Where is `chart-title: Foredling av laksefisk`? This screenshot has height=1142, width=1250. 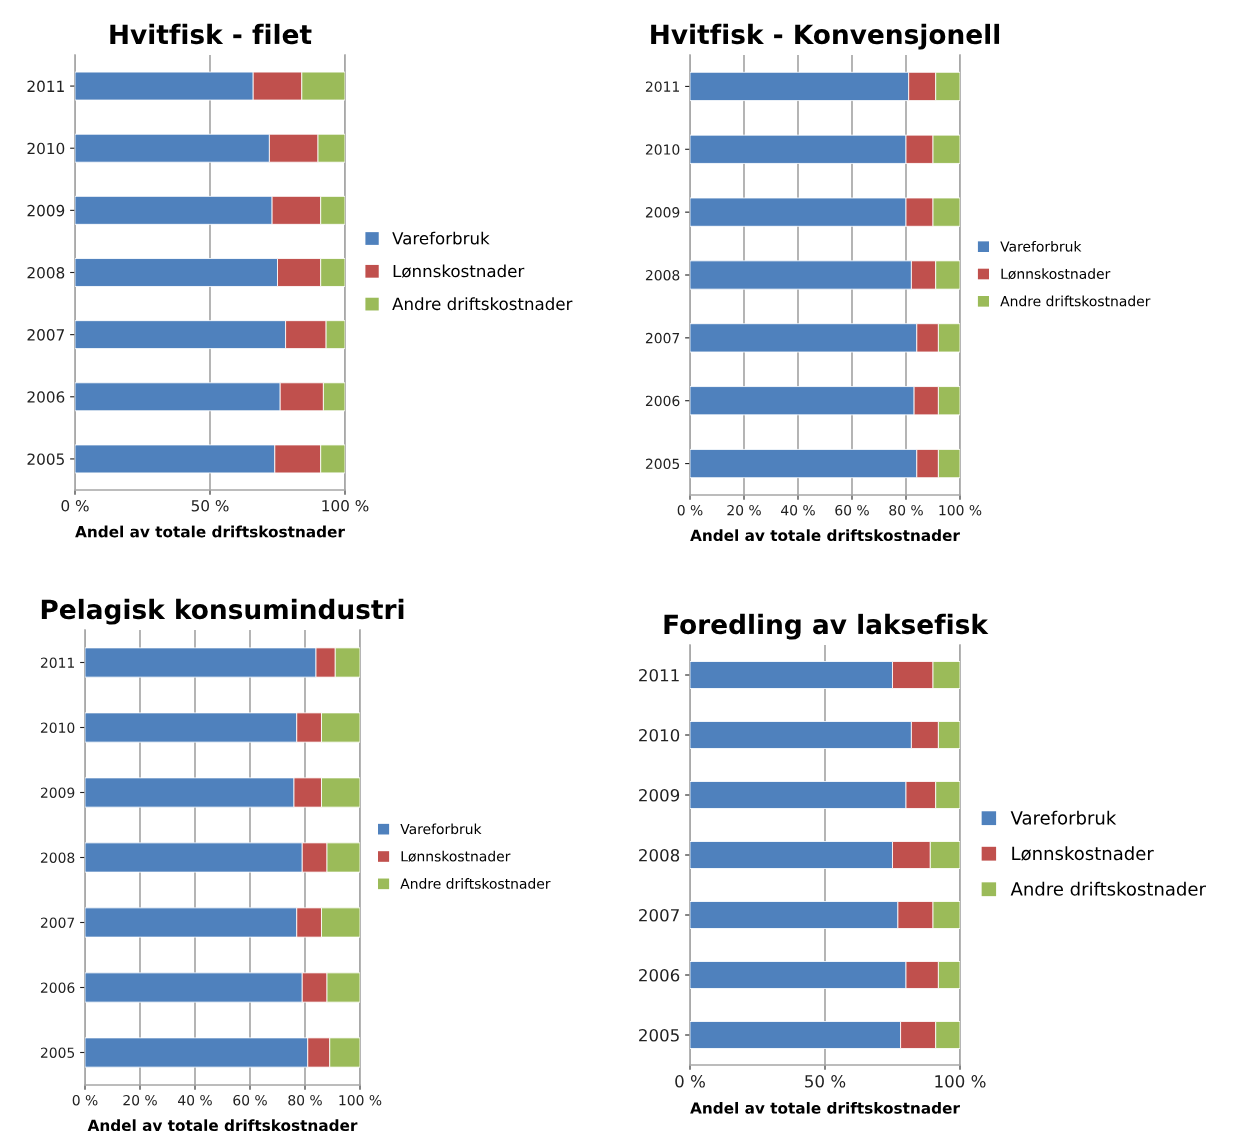
chart-title: Foredling av laksefisk is located at coordinates (826, 626).